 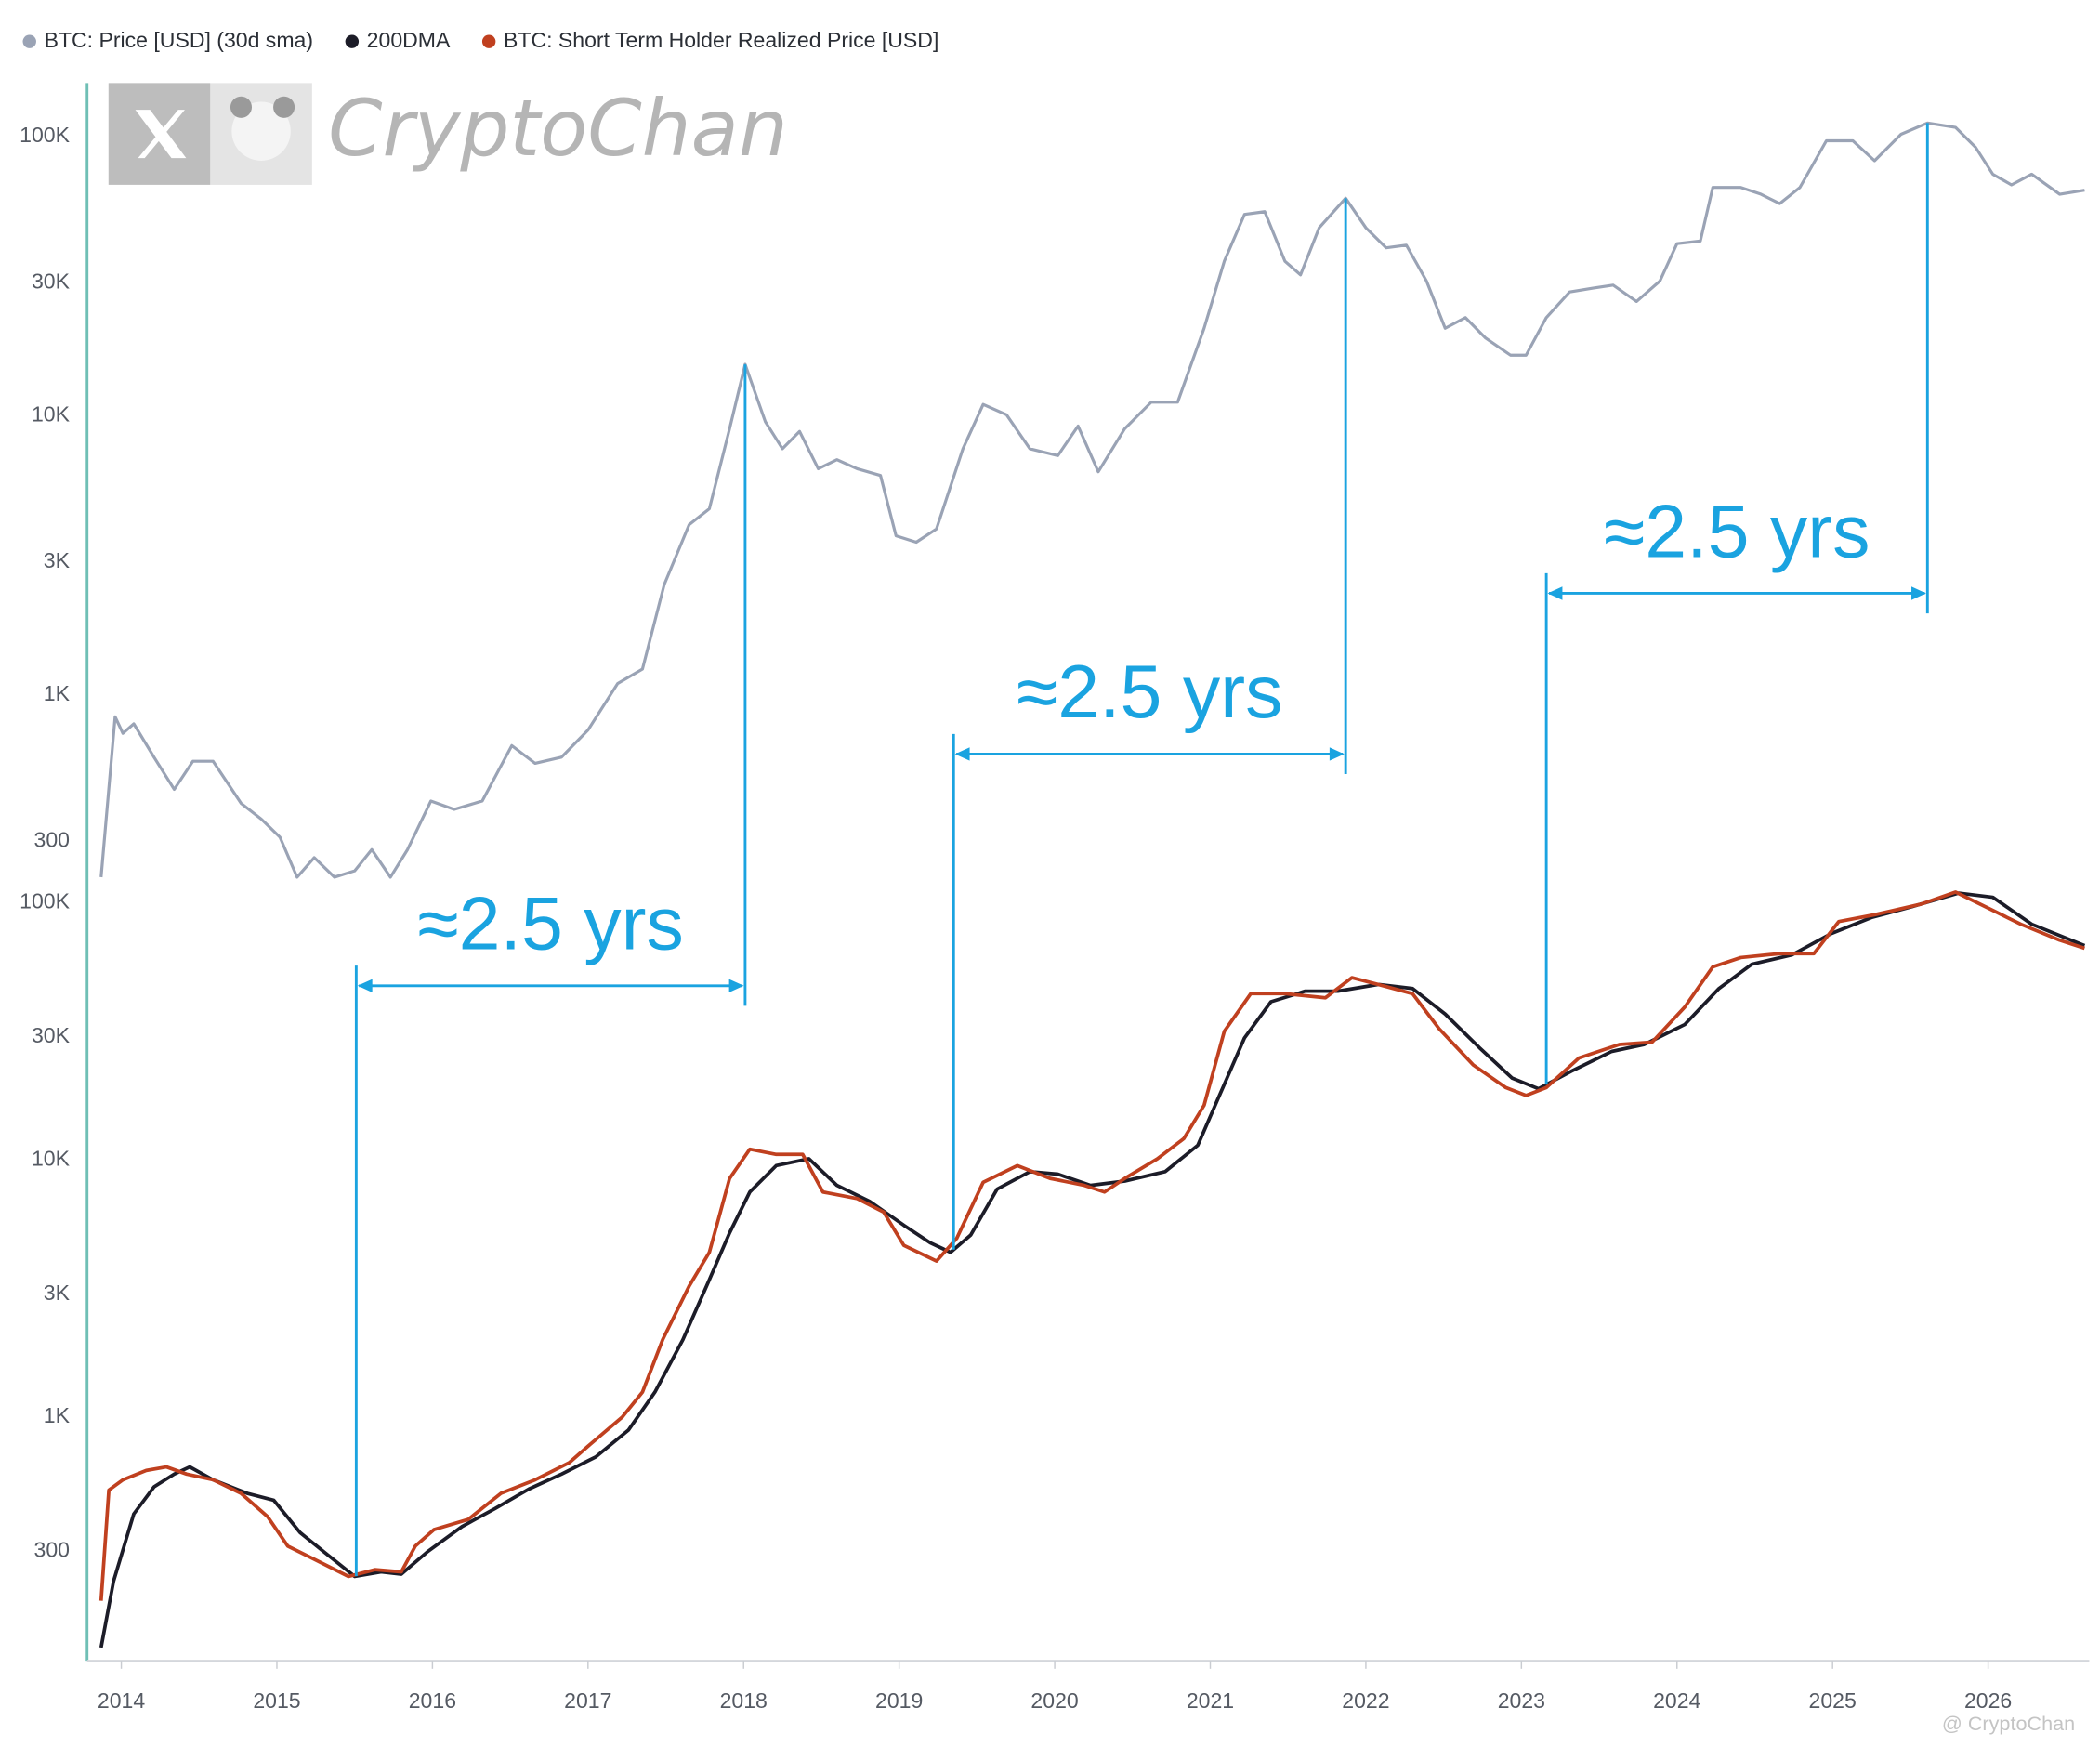 What do you see at coordinates (261, 131) in the screenshot?
I see `avatar-face` at bounding box center [261, 131].